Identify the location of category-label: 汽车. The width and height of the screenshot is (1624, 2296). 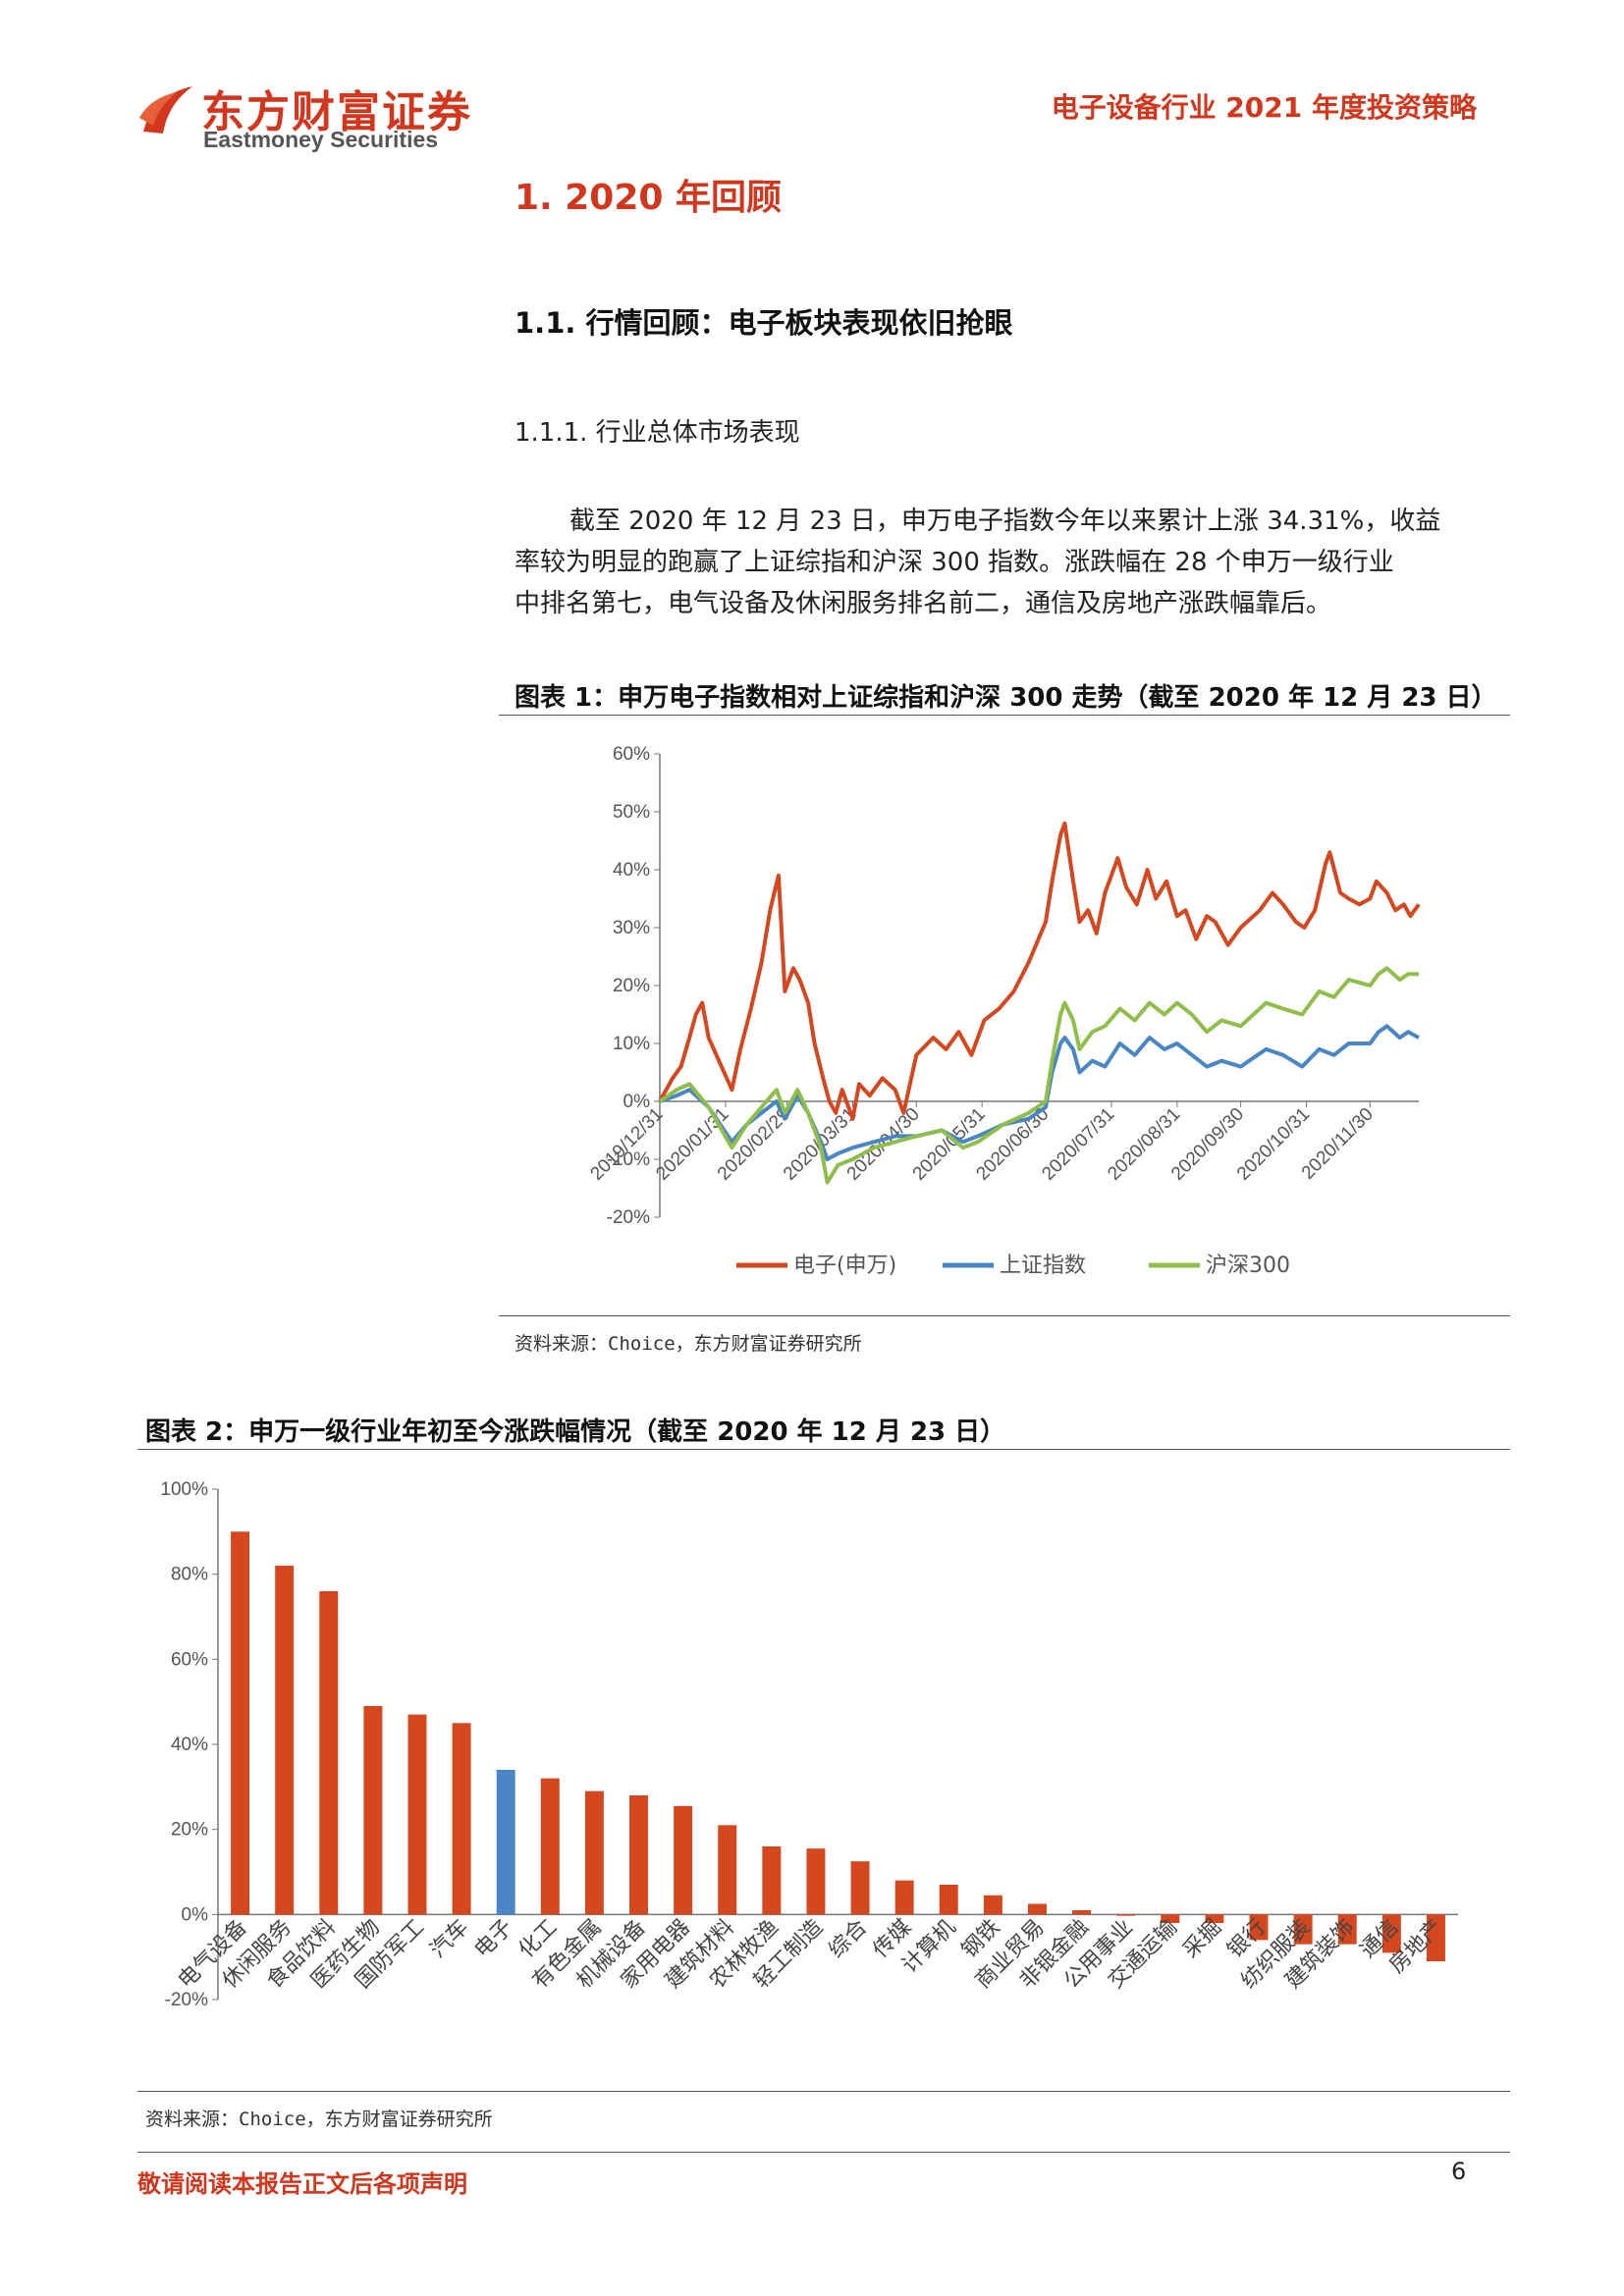
(450, 1939).